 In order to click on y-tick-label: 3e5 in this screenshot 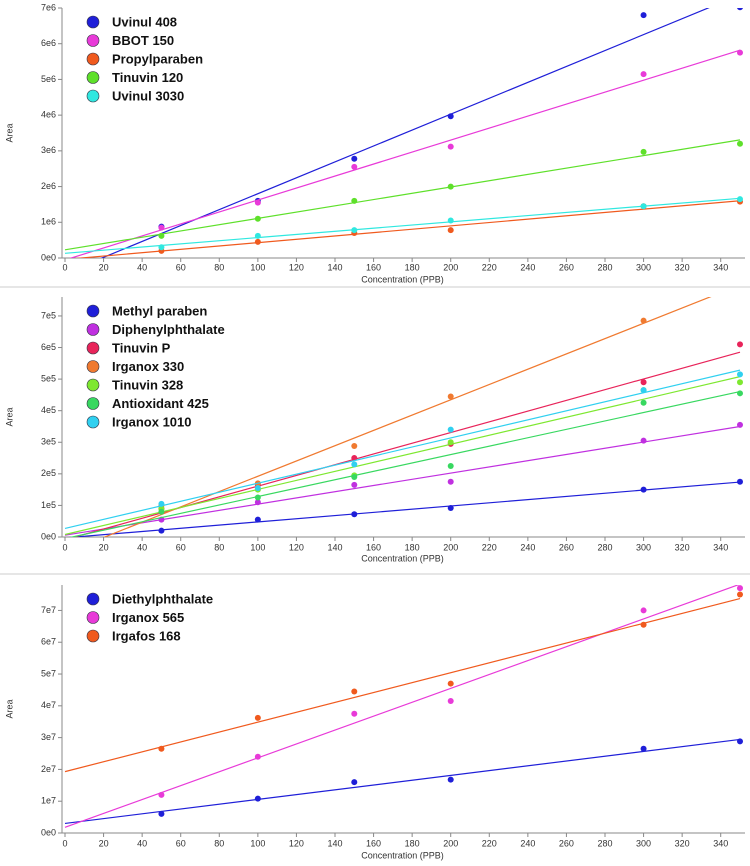, I will do `click(48, 442)`.